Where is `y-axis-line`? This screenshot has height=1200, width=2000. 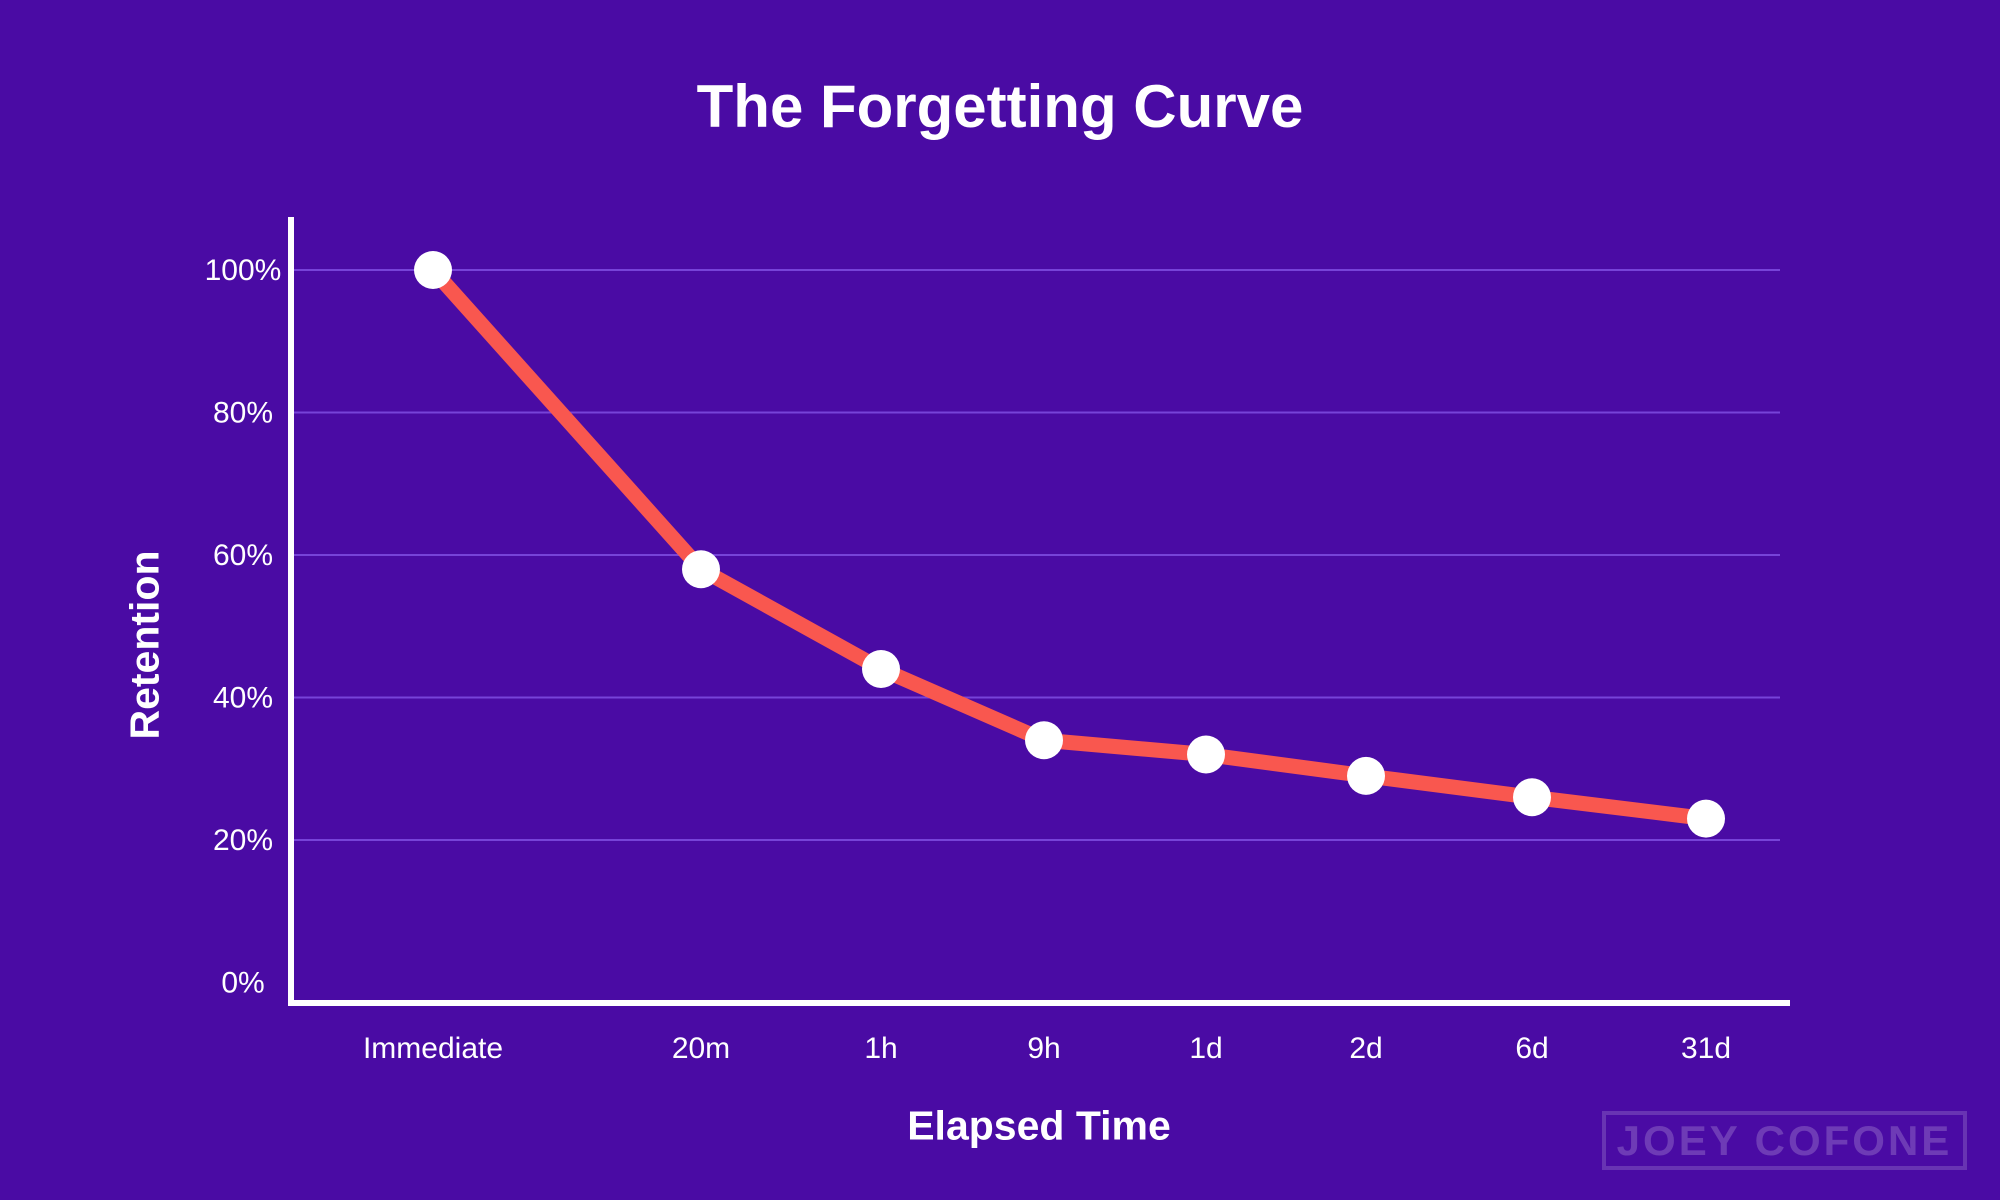
y-axis-line is located at coordinates (291, 611).